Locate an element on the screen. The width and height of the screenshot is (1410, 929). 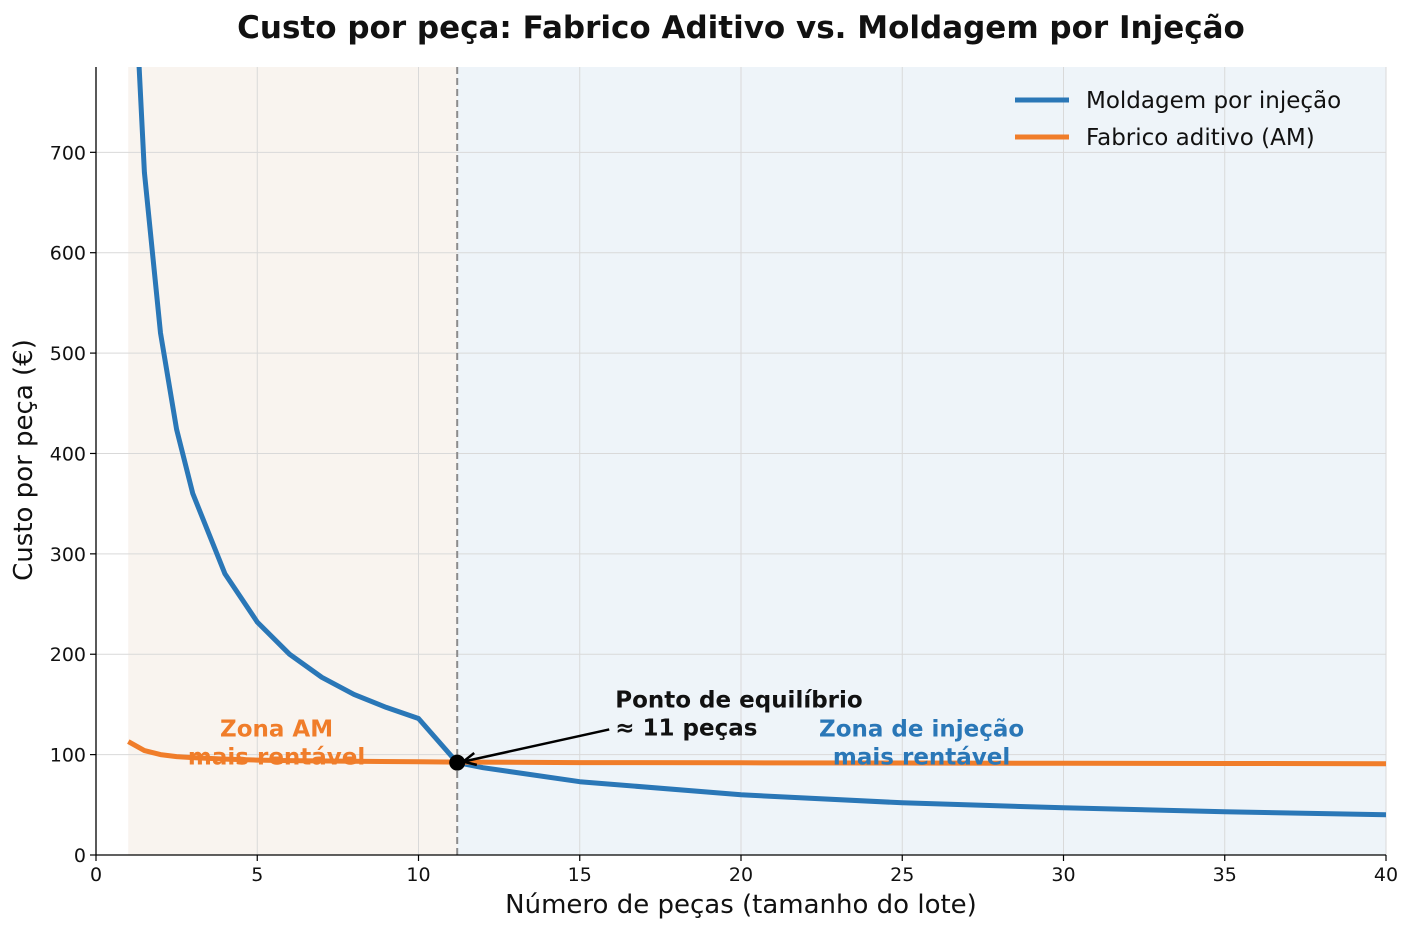
x-tick-label: 5 is located at coordinates (257, 875).